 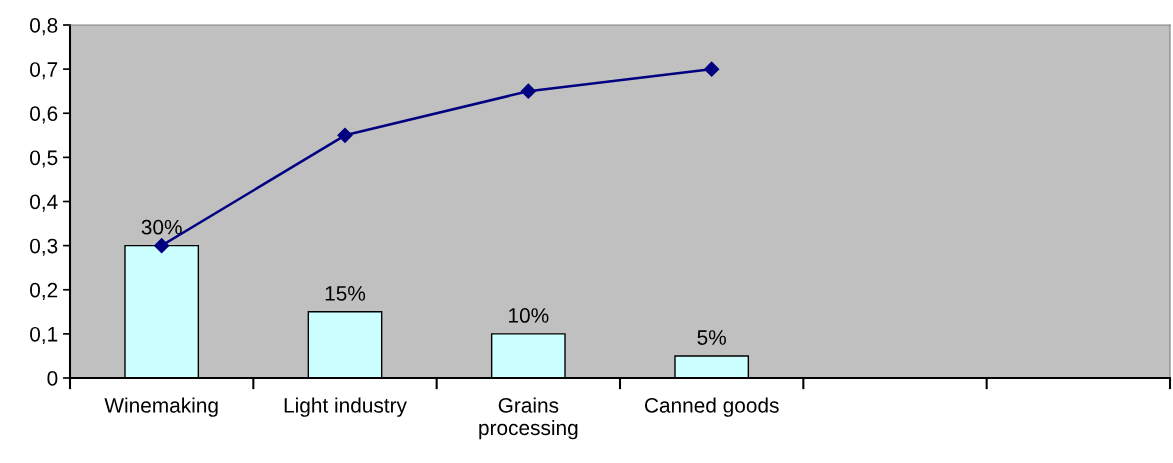 What do you see at coordinates (44, 247) in the screenshot?
I see `y-tick-label: 0,3` at bounding box center [44, 247].